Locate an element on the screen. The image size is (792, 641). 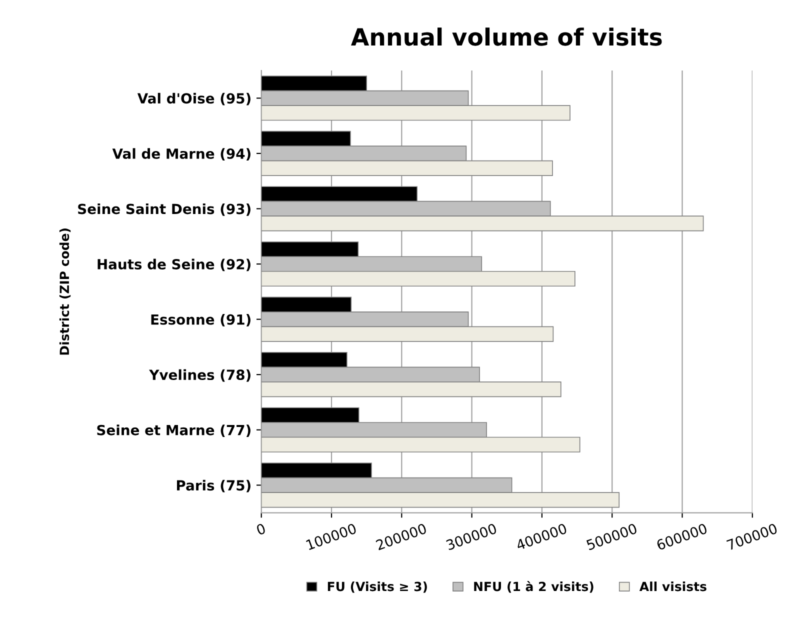
y-tick-label: Essonne (91) is located at coordinates (200, 320).